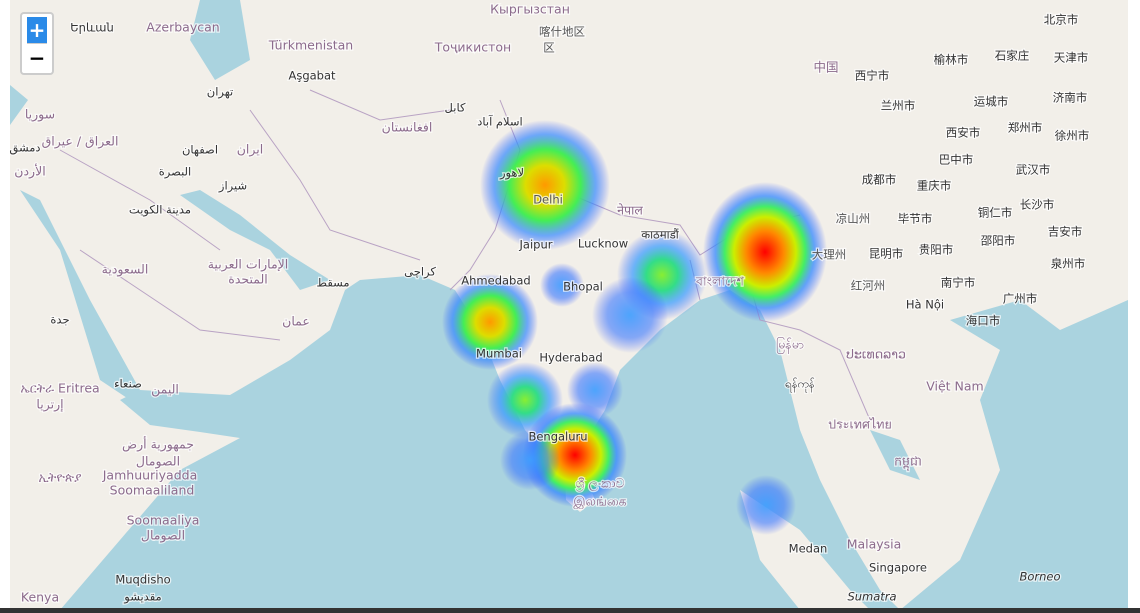 Image resolution: width=1140 pixels, height=613 pixels. I want to click on place-label: नेपाल, so click(630, 210).